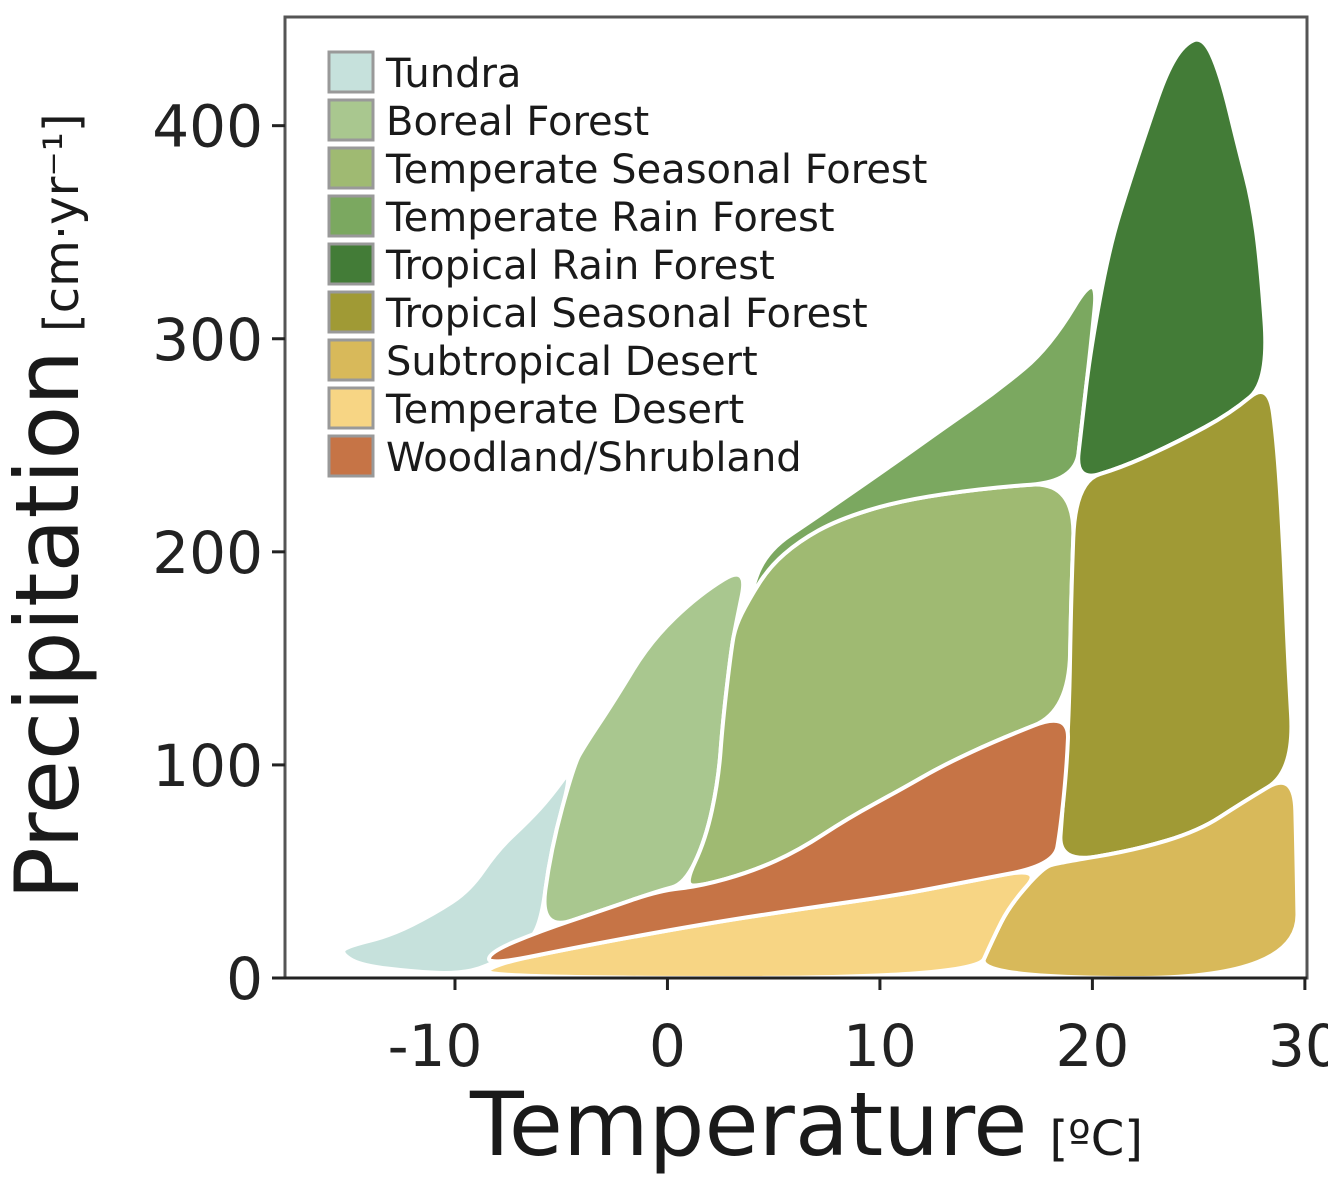  What do you see at coordinates (564, 410) in the screenshot?
I see `legend-label: Temperate Desert` at bounding box center [564, 410].